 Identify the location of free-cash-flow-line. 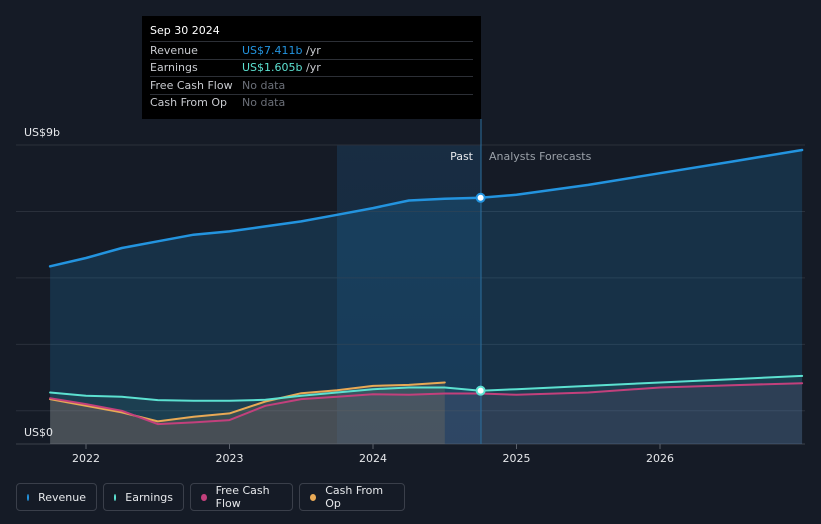
(426, 404).